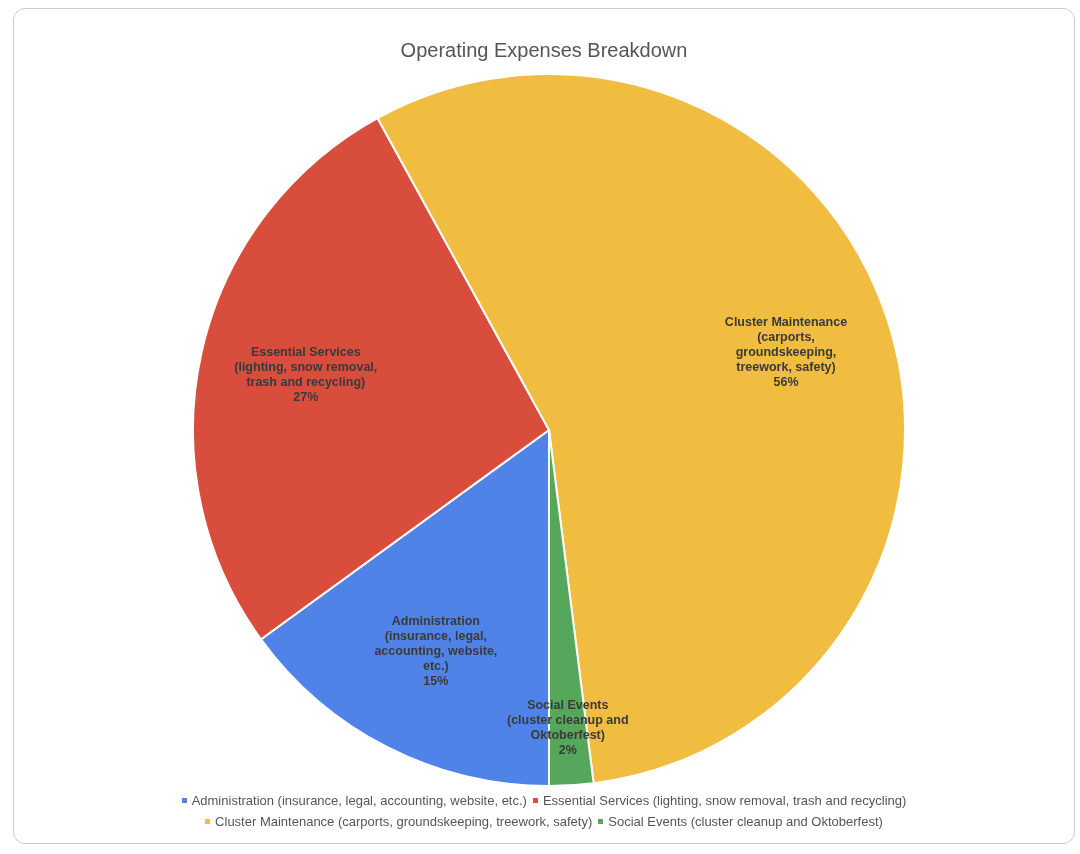 This screenshot has width=1080, height=854. What do you see at coordinates (358, 800) in the screenshot?
I see `legend-label: Administration (insurance, legal, accounting, website, etc.)` at bounding box center [358, 800].